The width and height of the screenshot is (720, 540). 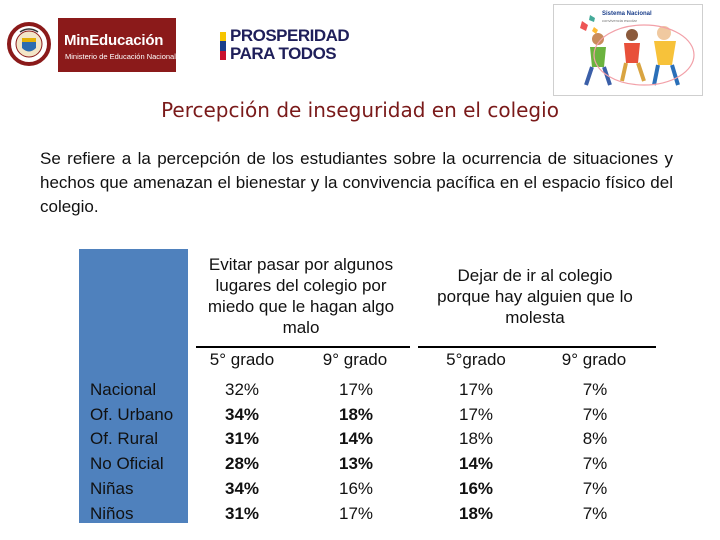 What do you see at coordinates (133, 309) in the screenshot?
I see `table-corner-header` at bounding box center [133, 309].